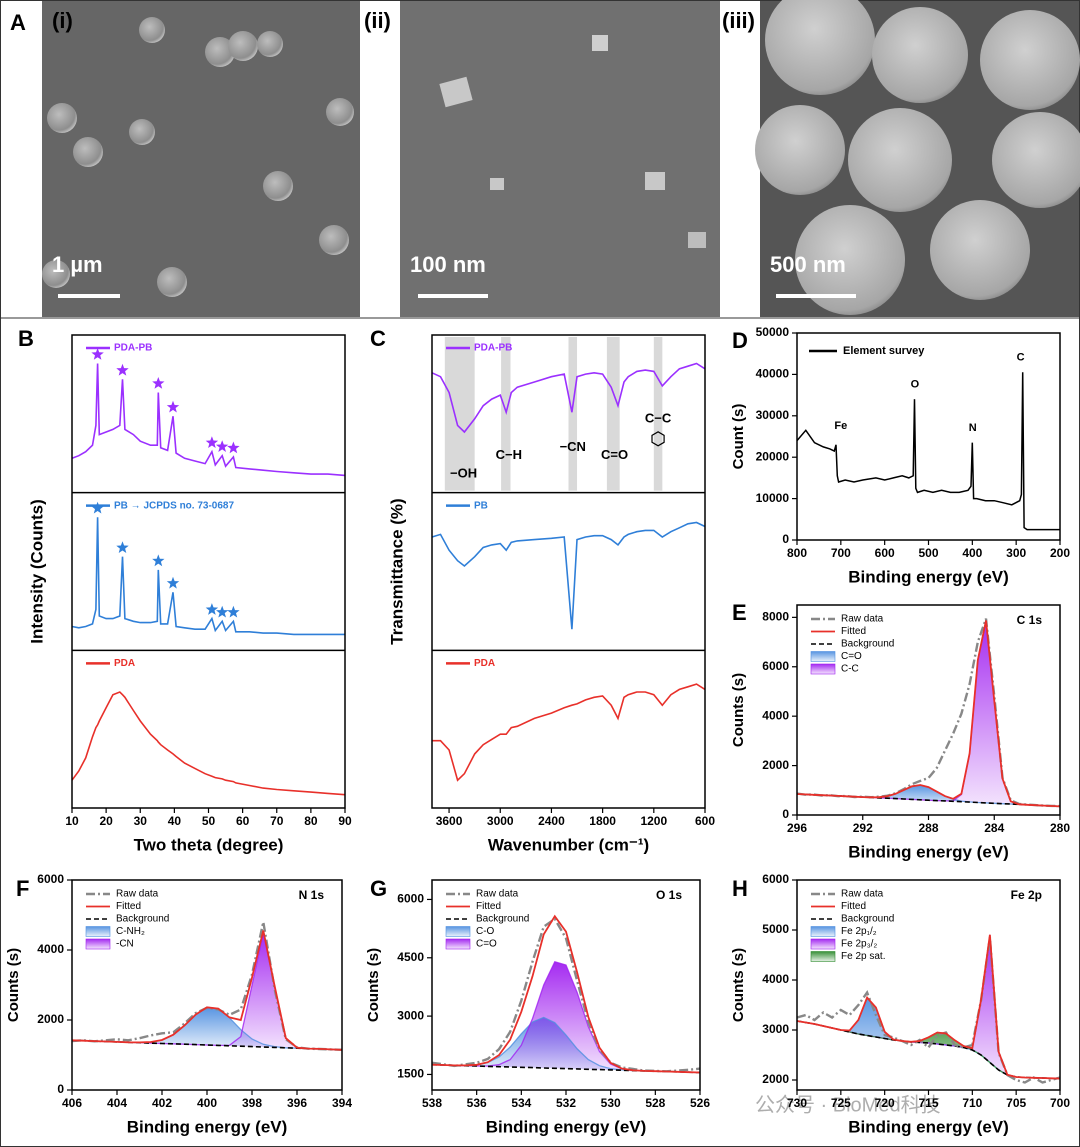  Describe the element at coordinates (77, 264) in the screenshot. I see `scale-bar-label: 1 µm` at that location.